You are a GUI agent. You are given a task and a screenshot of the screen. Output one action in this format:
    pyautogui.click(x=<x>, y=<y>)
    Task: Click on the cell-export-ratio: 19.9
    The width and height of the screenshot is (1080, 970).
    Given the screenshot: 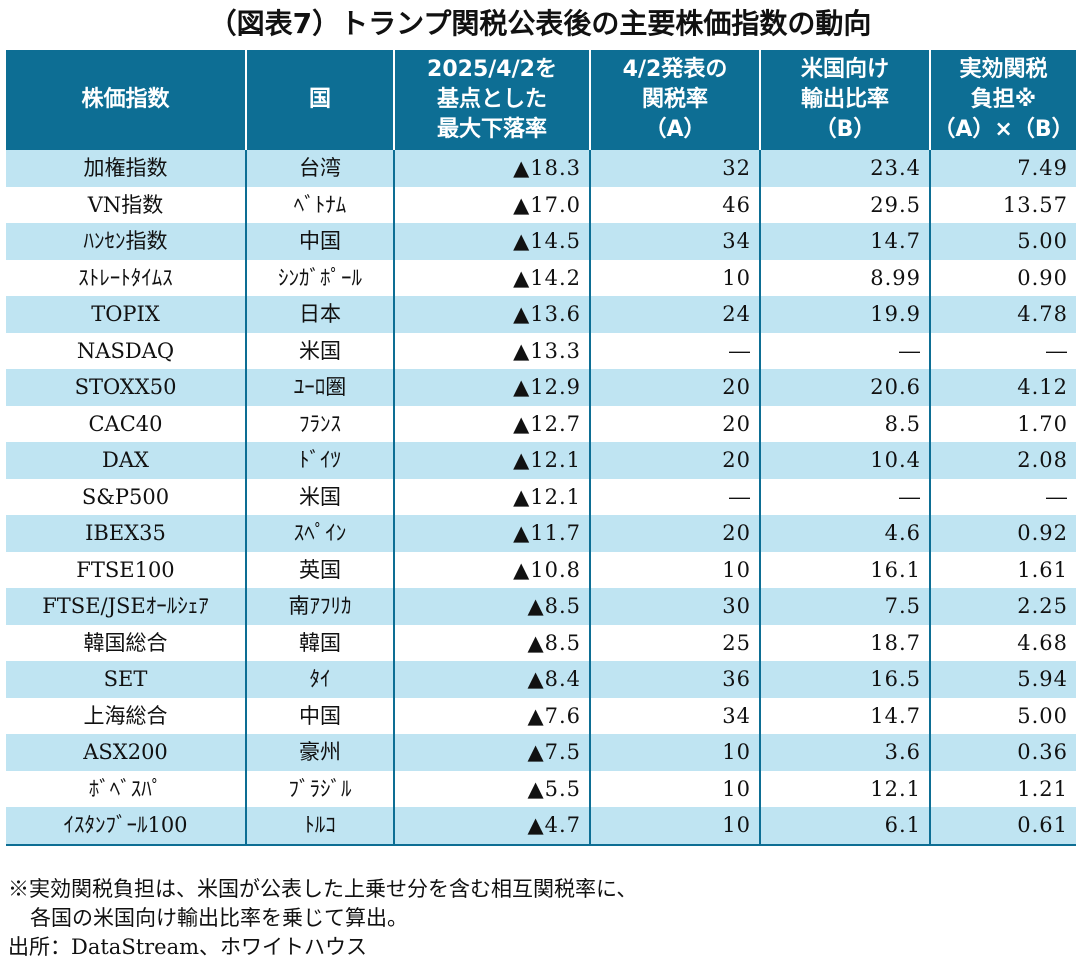 What is the action you would take?
    pyautogui.click(x=844, y=314)
    